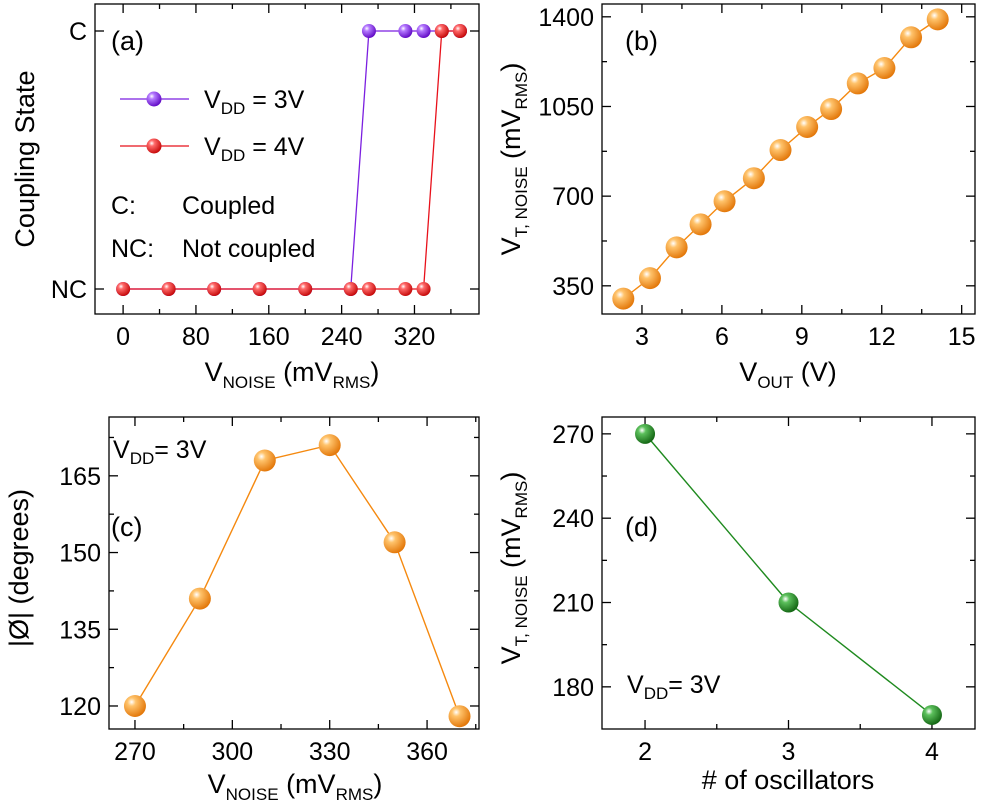 The image size is (981, 807). I want to click on panel-c-ylabel: |Ø| (degrees), so click(19, 568).